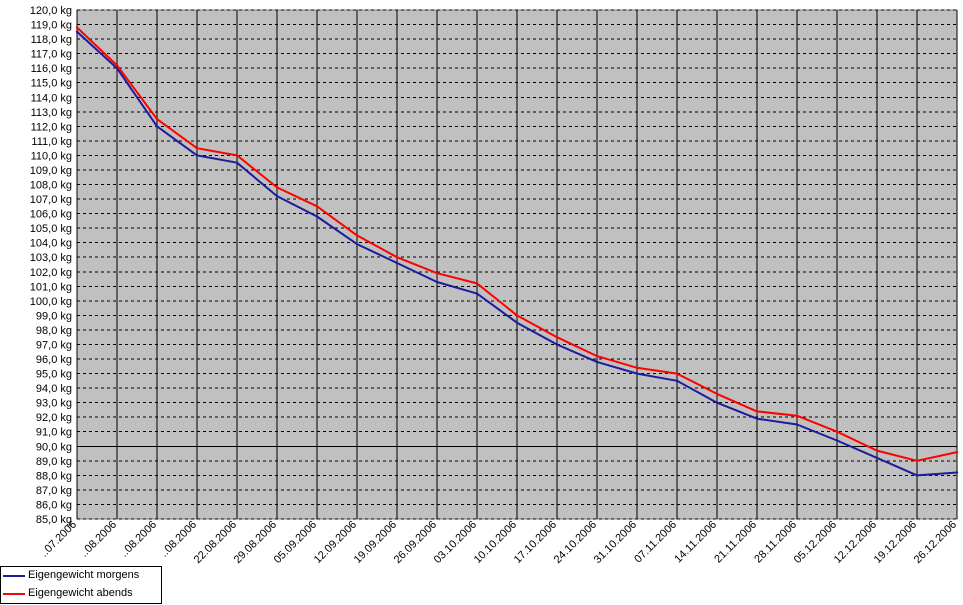 Image resolution: width=963 pixels, height=605 pixels. Describe the element at coordinates (54, 389) in the screenshot. I see `y-tick-label: 94,0 kg` at that location.